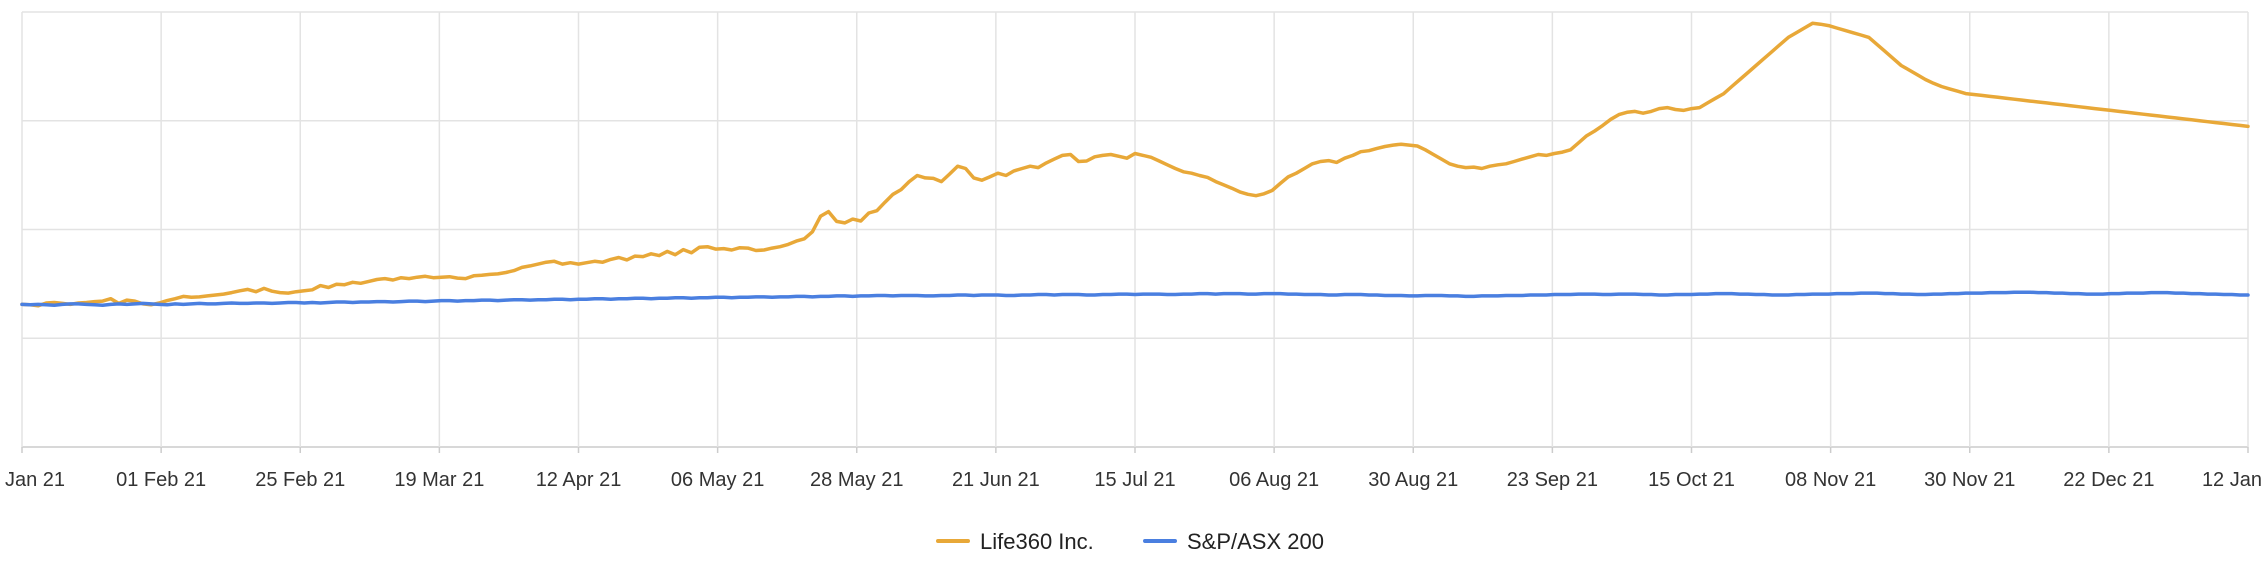 The height and width of the screenshot is (569, 2266). What do you see at coordinates (161, 480) in the screenshot?
I see `x-tick-label: 01 Feb 21` at bounding box center [161, 480].